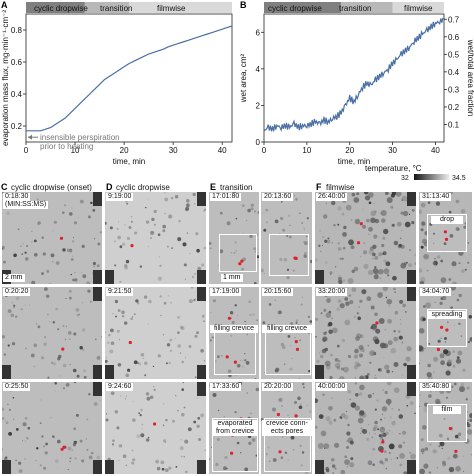 This screenshot has width=474, height=476. I want to click on timestamp: 17:33:60, so click(226, 387).